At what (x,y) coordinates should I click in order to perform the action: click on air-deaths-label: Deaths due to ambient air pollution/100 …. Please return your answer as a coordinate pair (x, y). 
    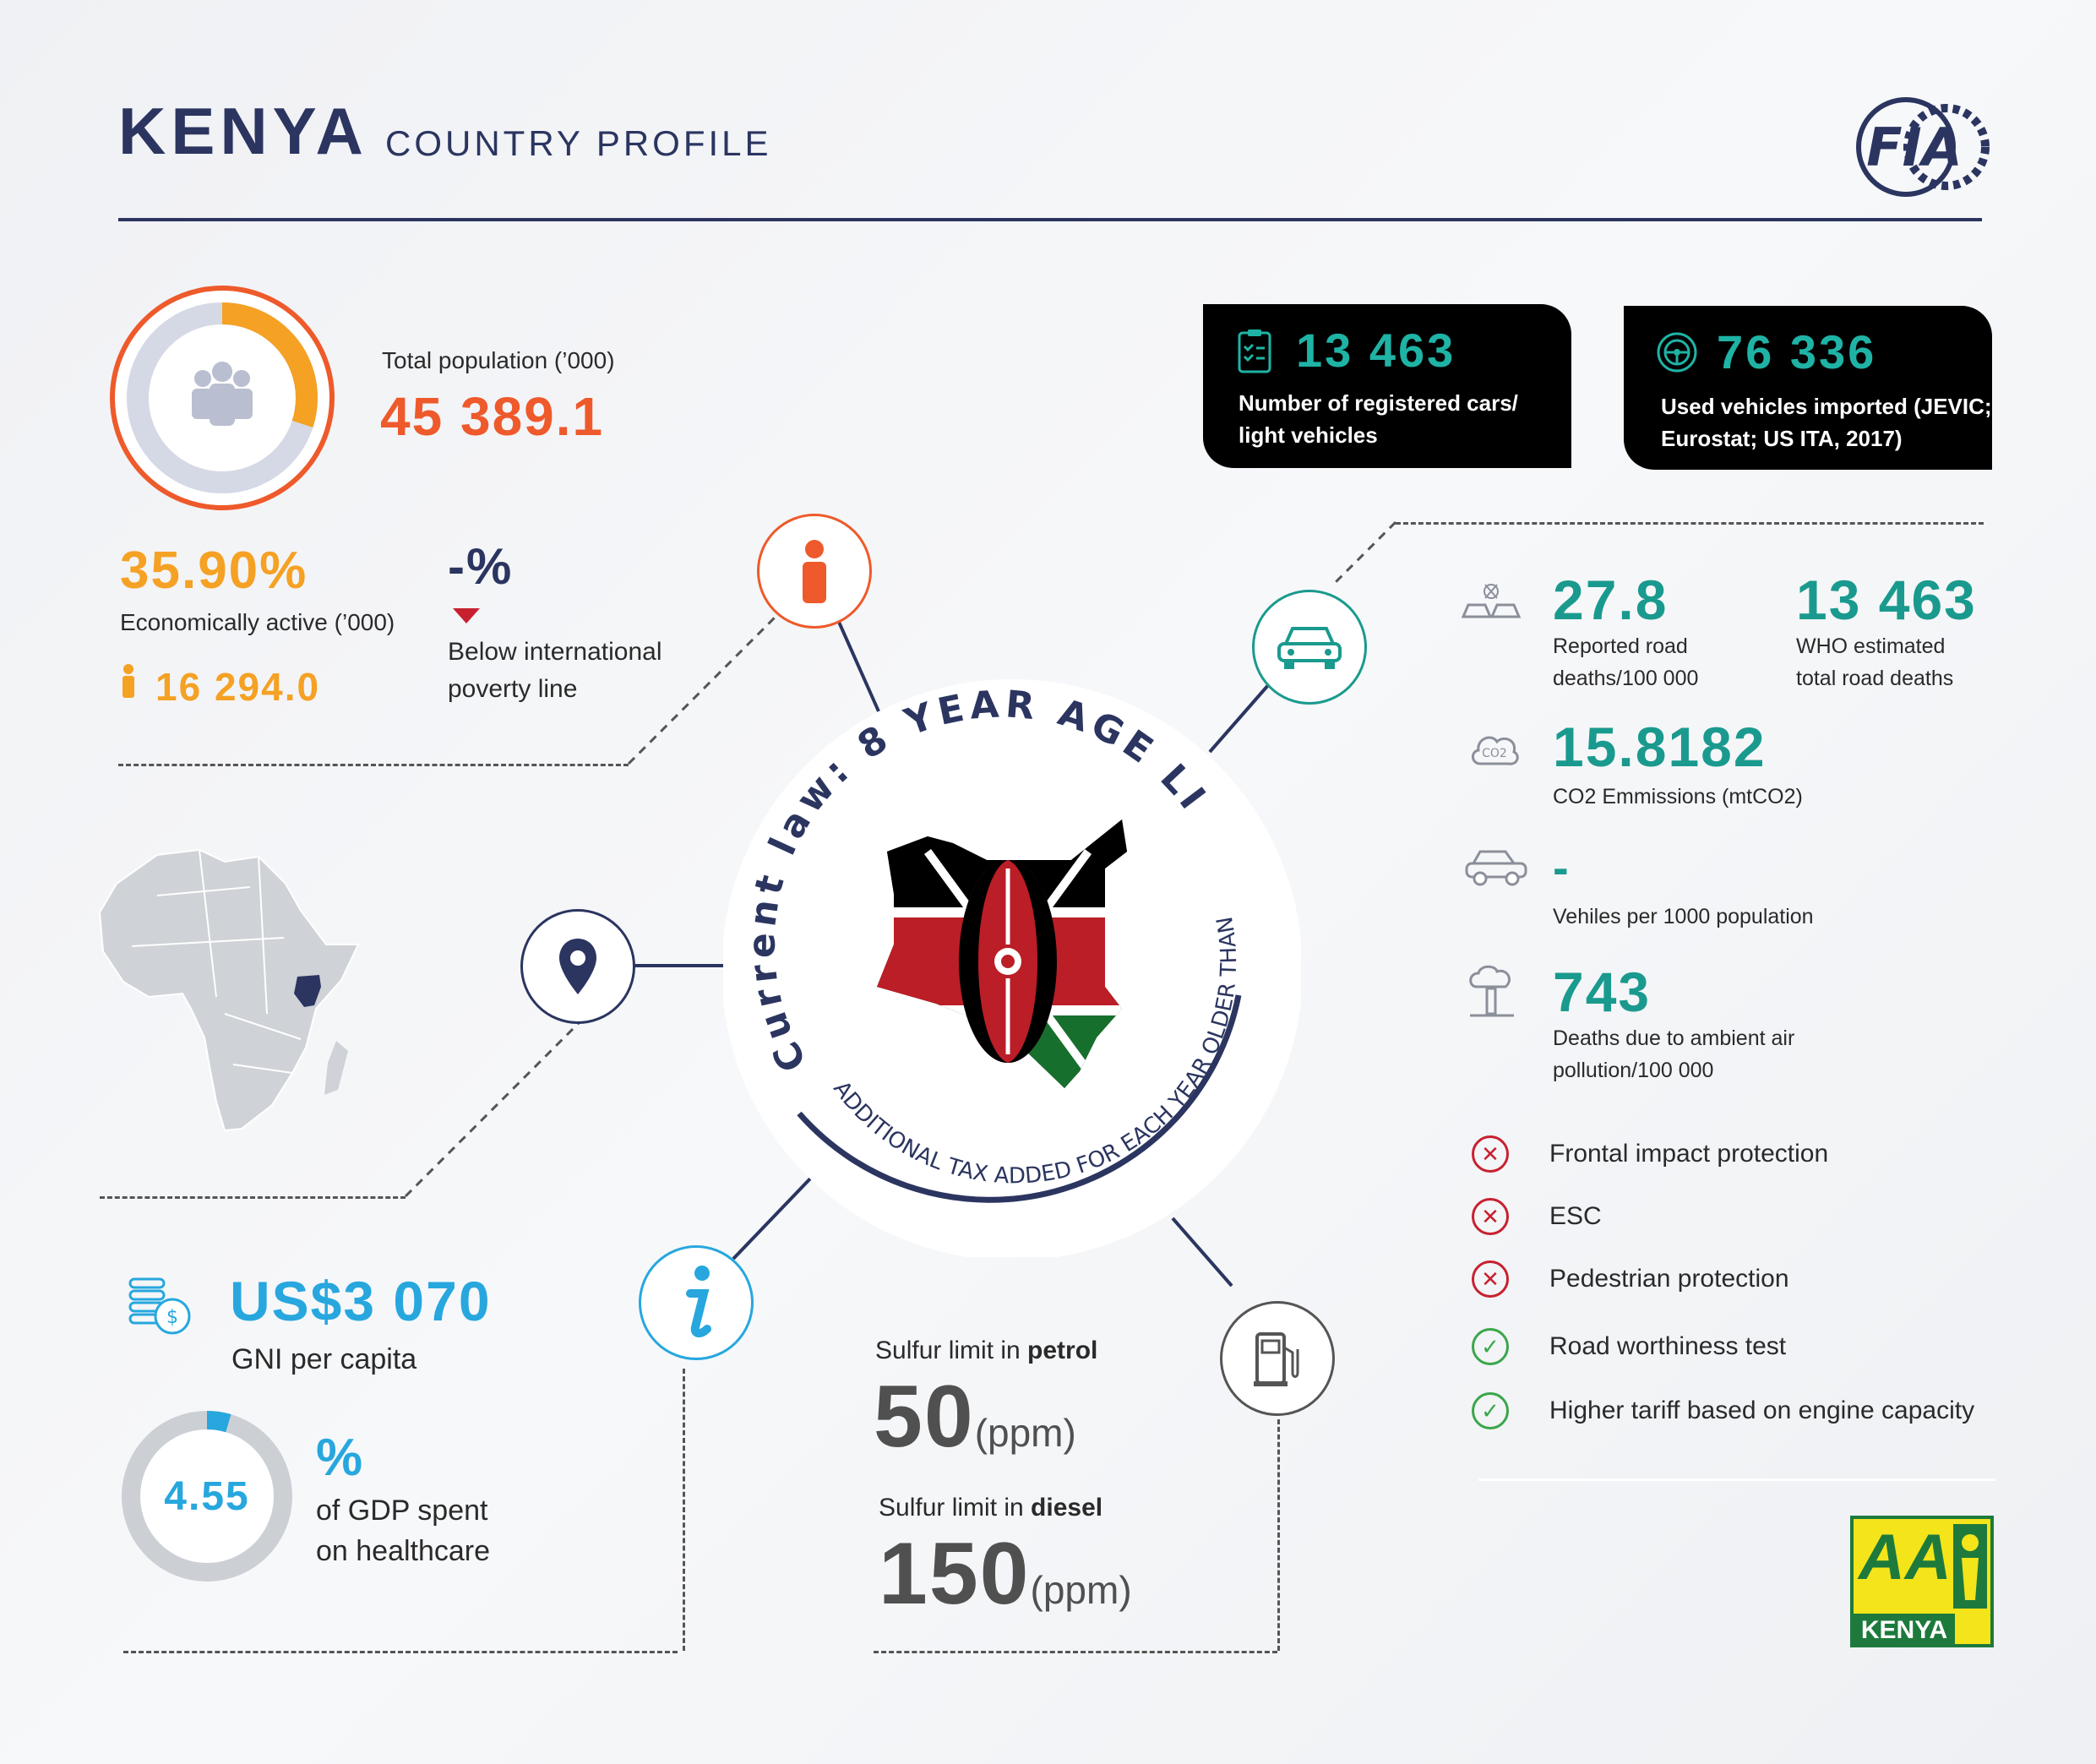
    Looking at the image, I should click on (1673, 1054).